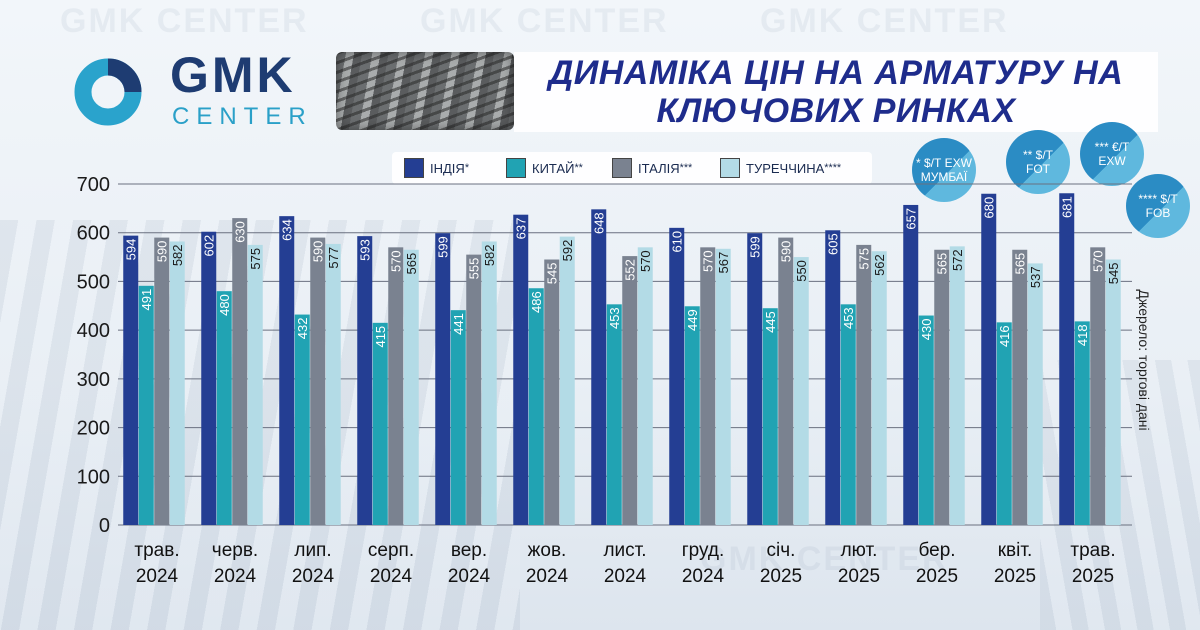  Describe the element at coordinates (1004, 336) in the screenshot. I see `data-label: 416` at that location.